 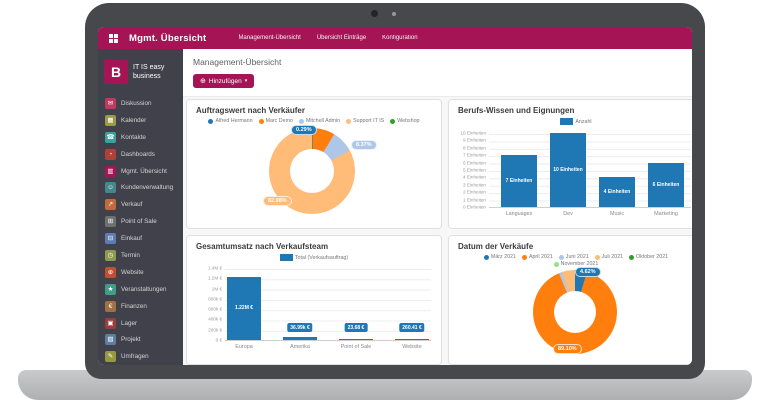 What do you see at coordinates (215, 319) in the screenshot?
I see `y-tick: 400k €` at bounding box center [215, 319].